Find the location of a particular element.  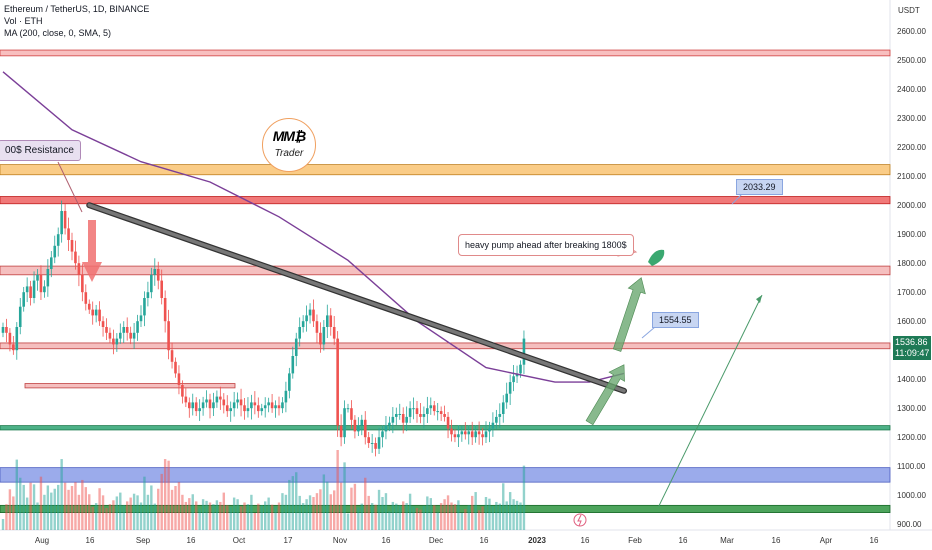

x-tick-label: Feb is located at coordinates (635, 540).